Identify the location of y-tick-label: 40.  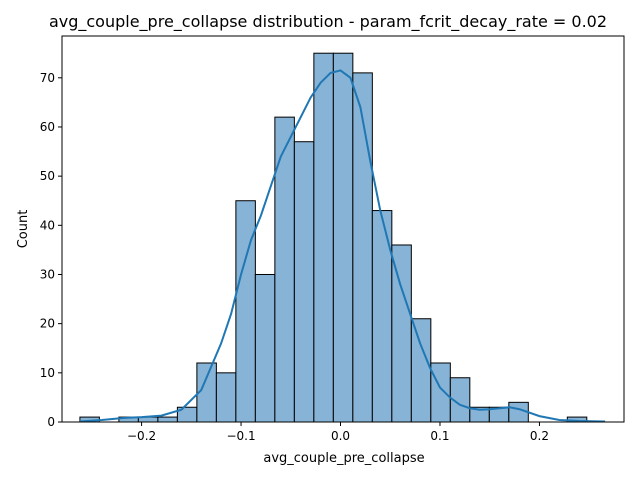
(47, 225).